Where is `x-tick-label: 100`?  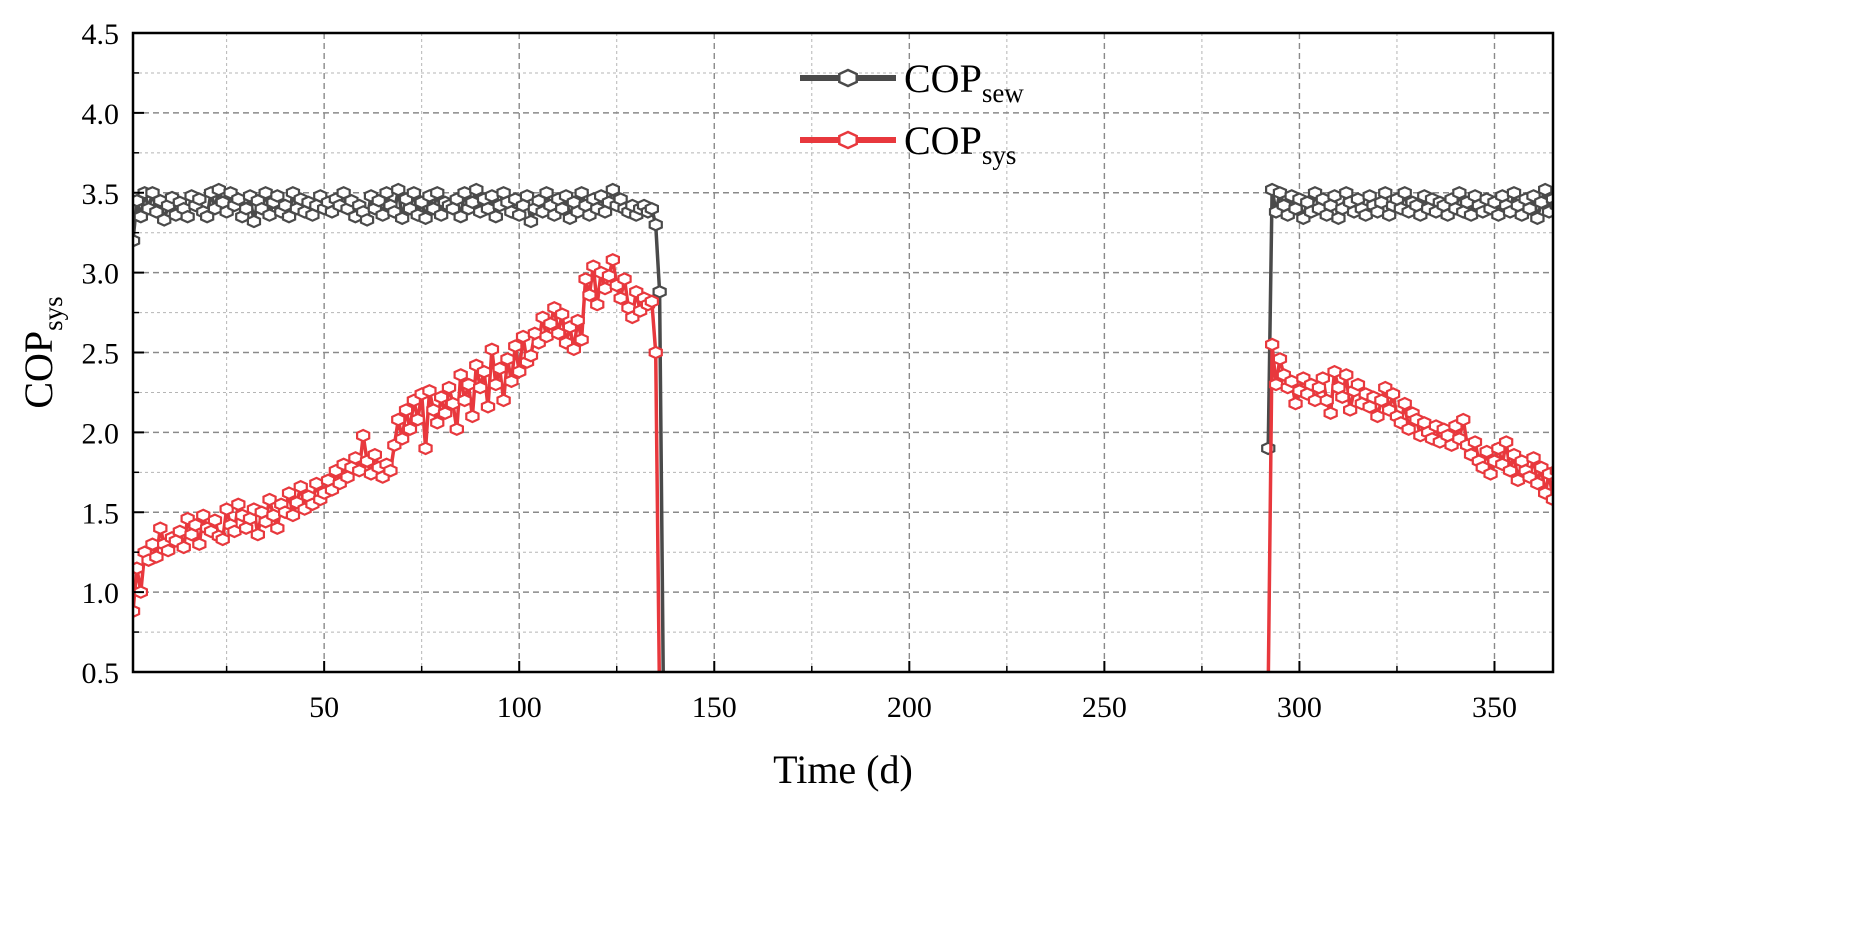
x-tick-label: 100 is located at coordinates (519, 707).